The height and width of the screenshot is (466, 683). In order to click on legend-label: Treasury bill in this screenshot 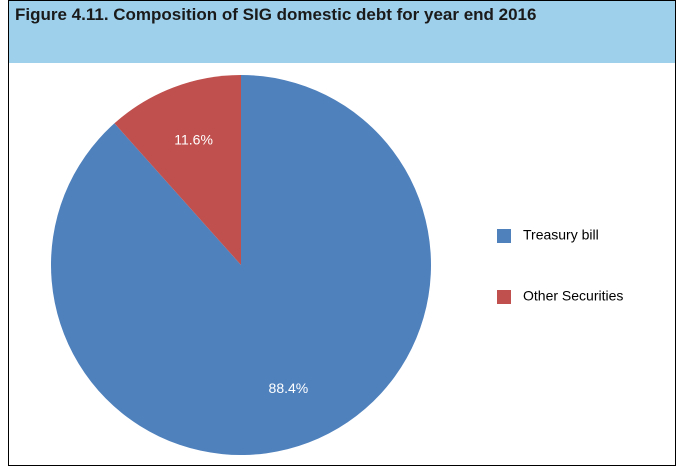, I will do `click(561, 235)`.